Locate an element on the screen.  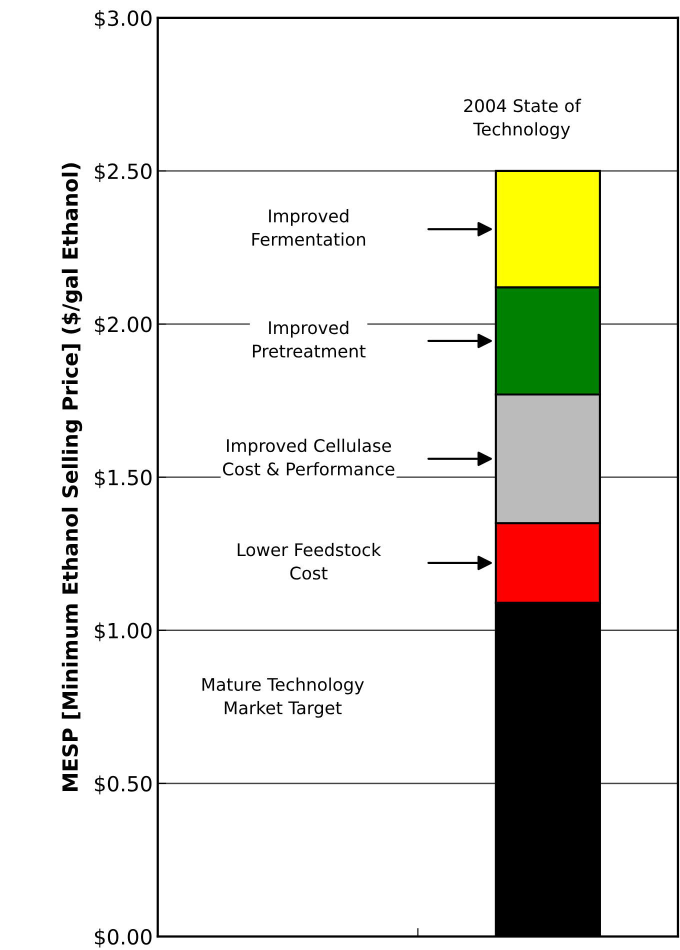
y-tick-label: $0.00 is located at coordinates (123, 938).